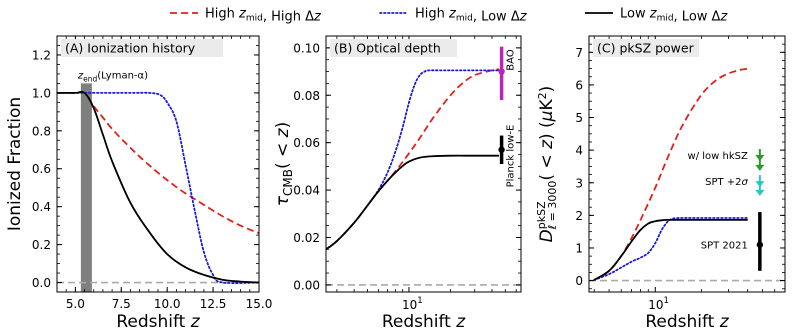 The image size is (799, 331). I want to click on y-tick-label: 5, so click(579, 118).